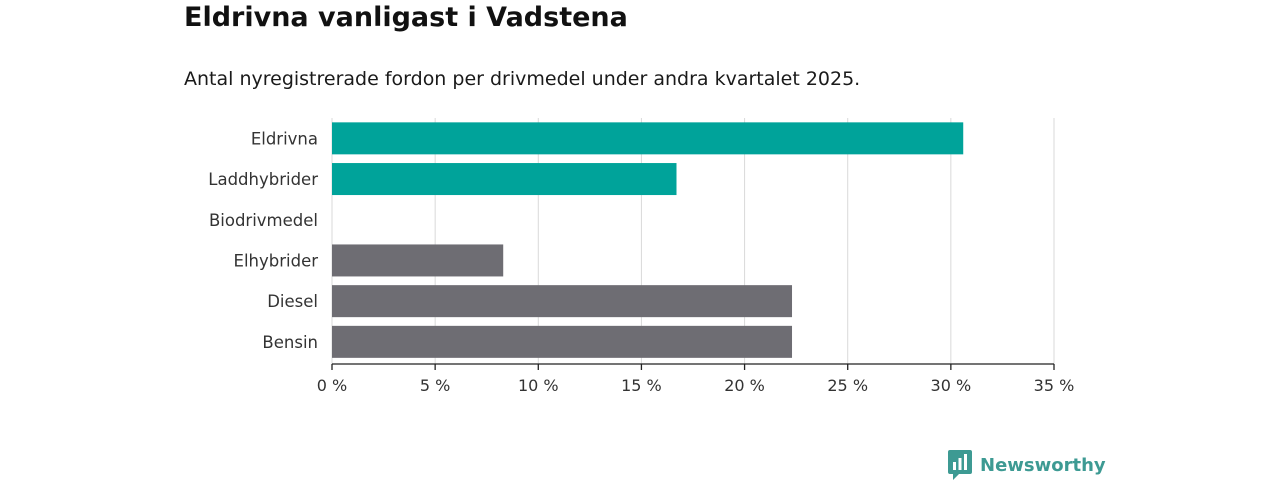 This screenshot has height=481, width=1280. Describe the element at coordinates (504, 179) in the screenshot. I see `bar-laddhybrider` at that location.